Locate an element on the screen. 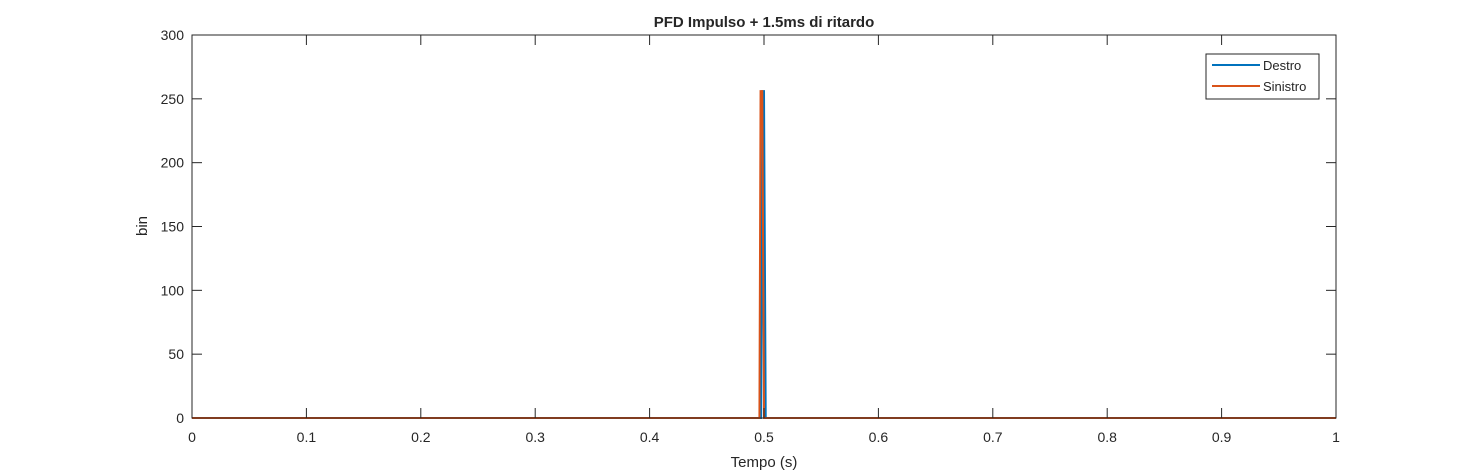 This screenshot has height=471, width=1477. chart-title: PFD Impulso + 1.5ms di ritardo is located at coordinates (764, 22).